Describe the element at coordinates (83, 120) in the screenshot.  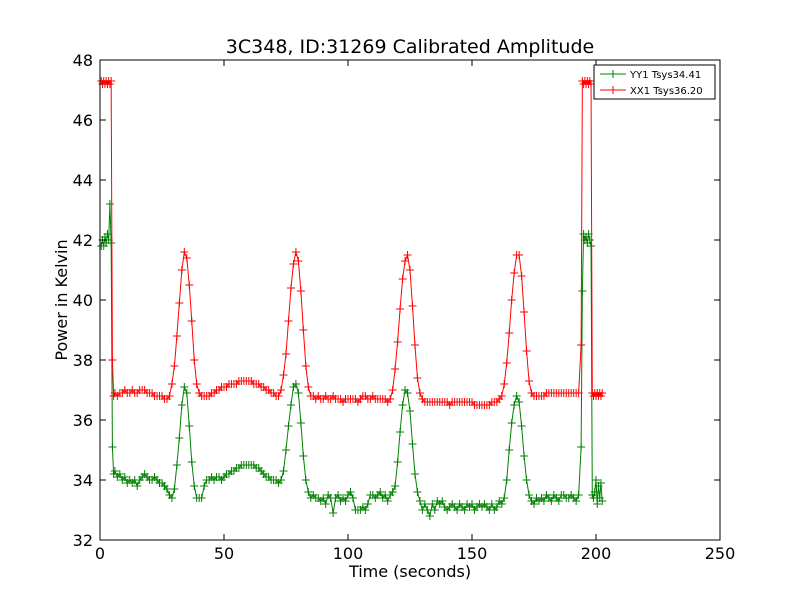
I see `y-tick-label: 46` at that location.